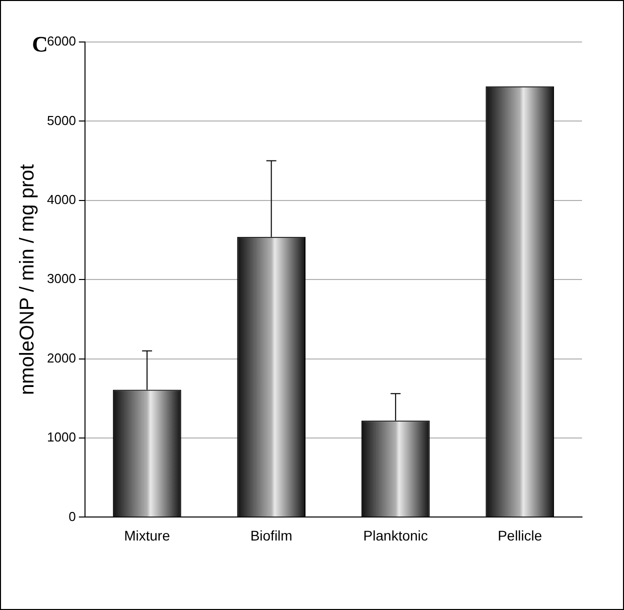 The width and height of the screenshot is (624, 610). I want to click on y-tick-label: 6000, so click(61, 41).